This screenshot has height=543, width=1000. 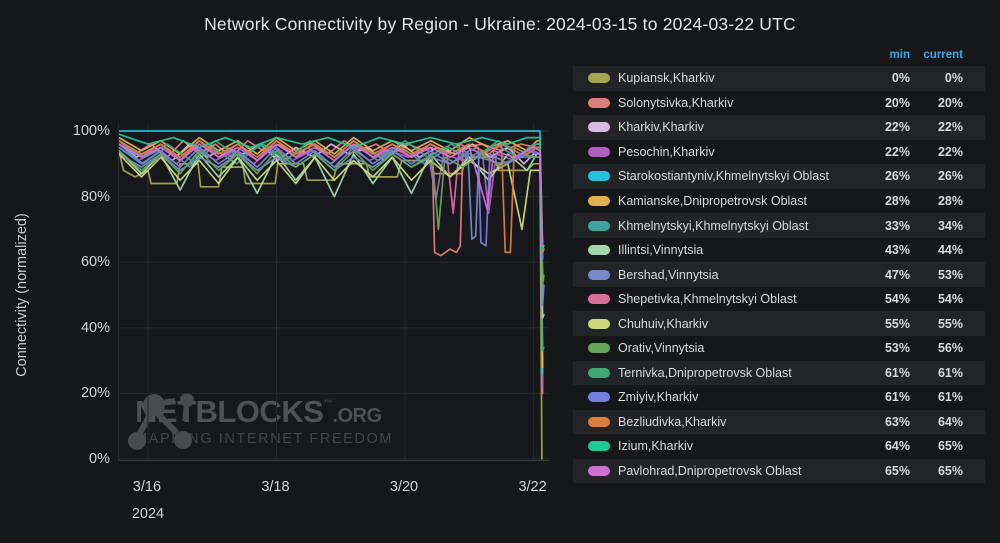 I want to click on legend-row: Ternivka,Dnipropetrovsk Oblast 61% 61%, so click(x=779, y=373).